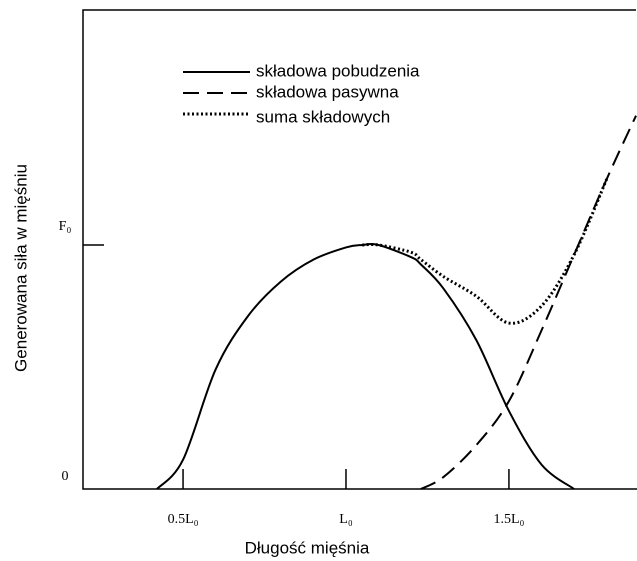 The image size is (637, 561). Describe the element at coordinates (20, 268) in the screenshot. I see `y-axis-label: Generowana siła w mięśniu` at that location.